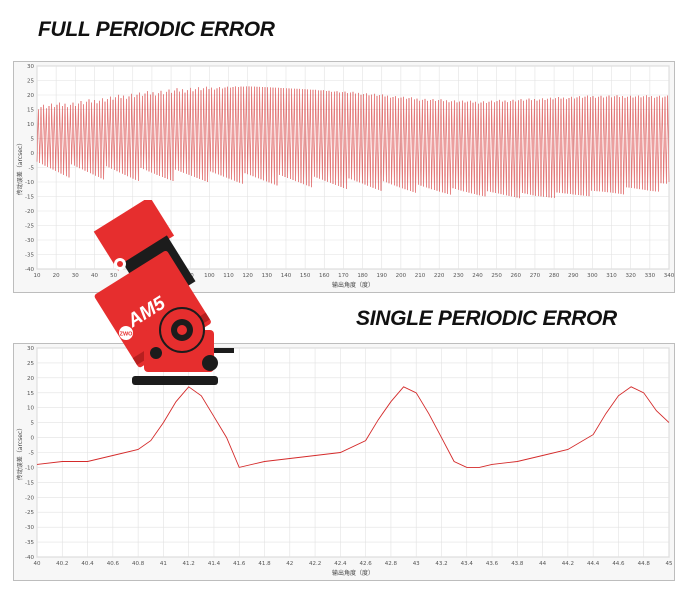 This screenshot has height=593, width=688. What do you see at coordinates (644, 564) in the screenshot?
I see `x-tick-label: 44.8` at bounding box center [644, 564].